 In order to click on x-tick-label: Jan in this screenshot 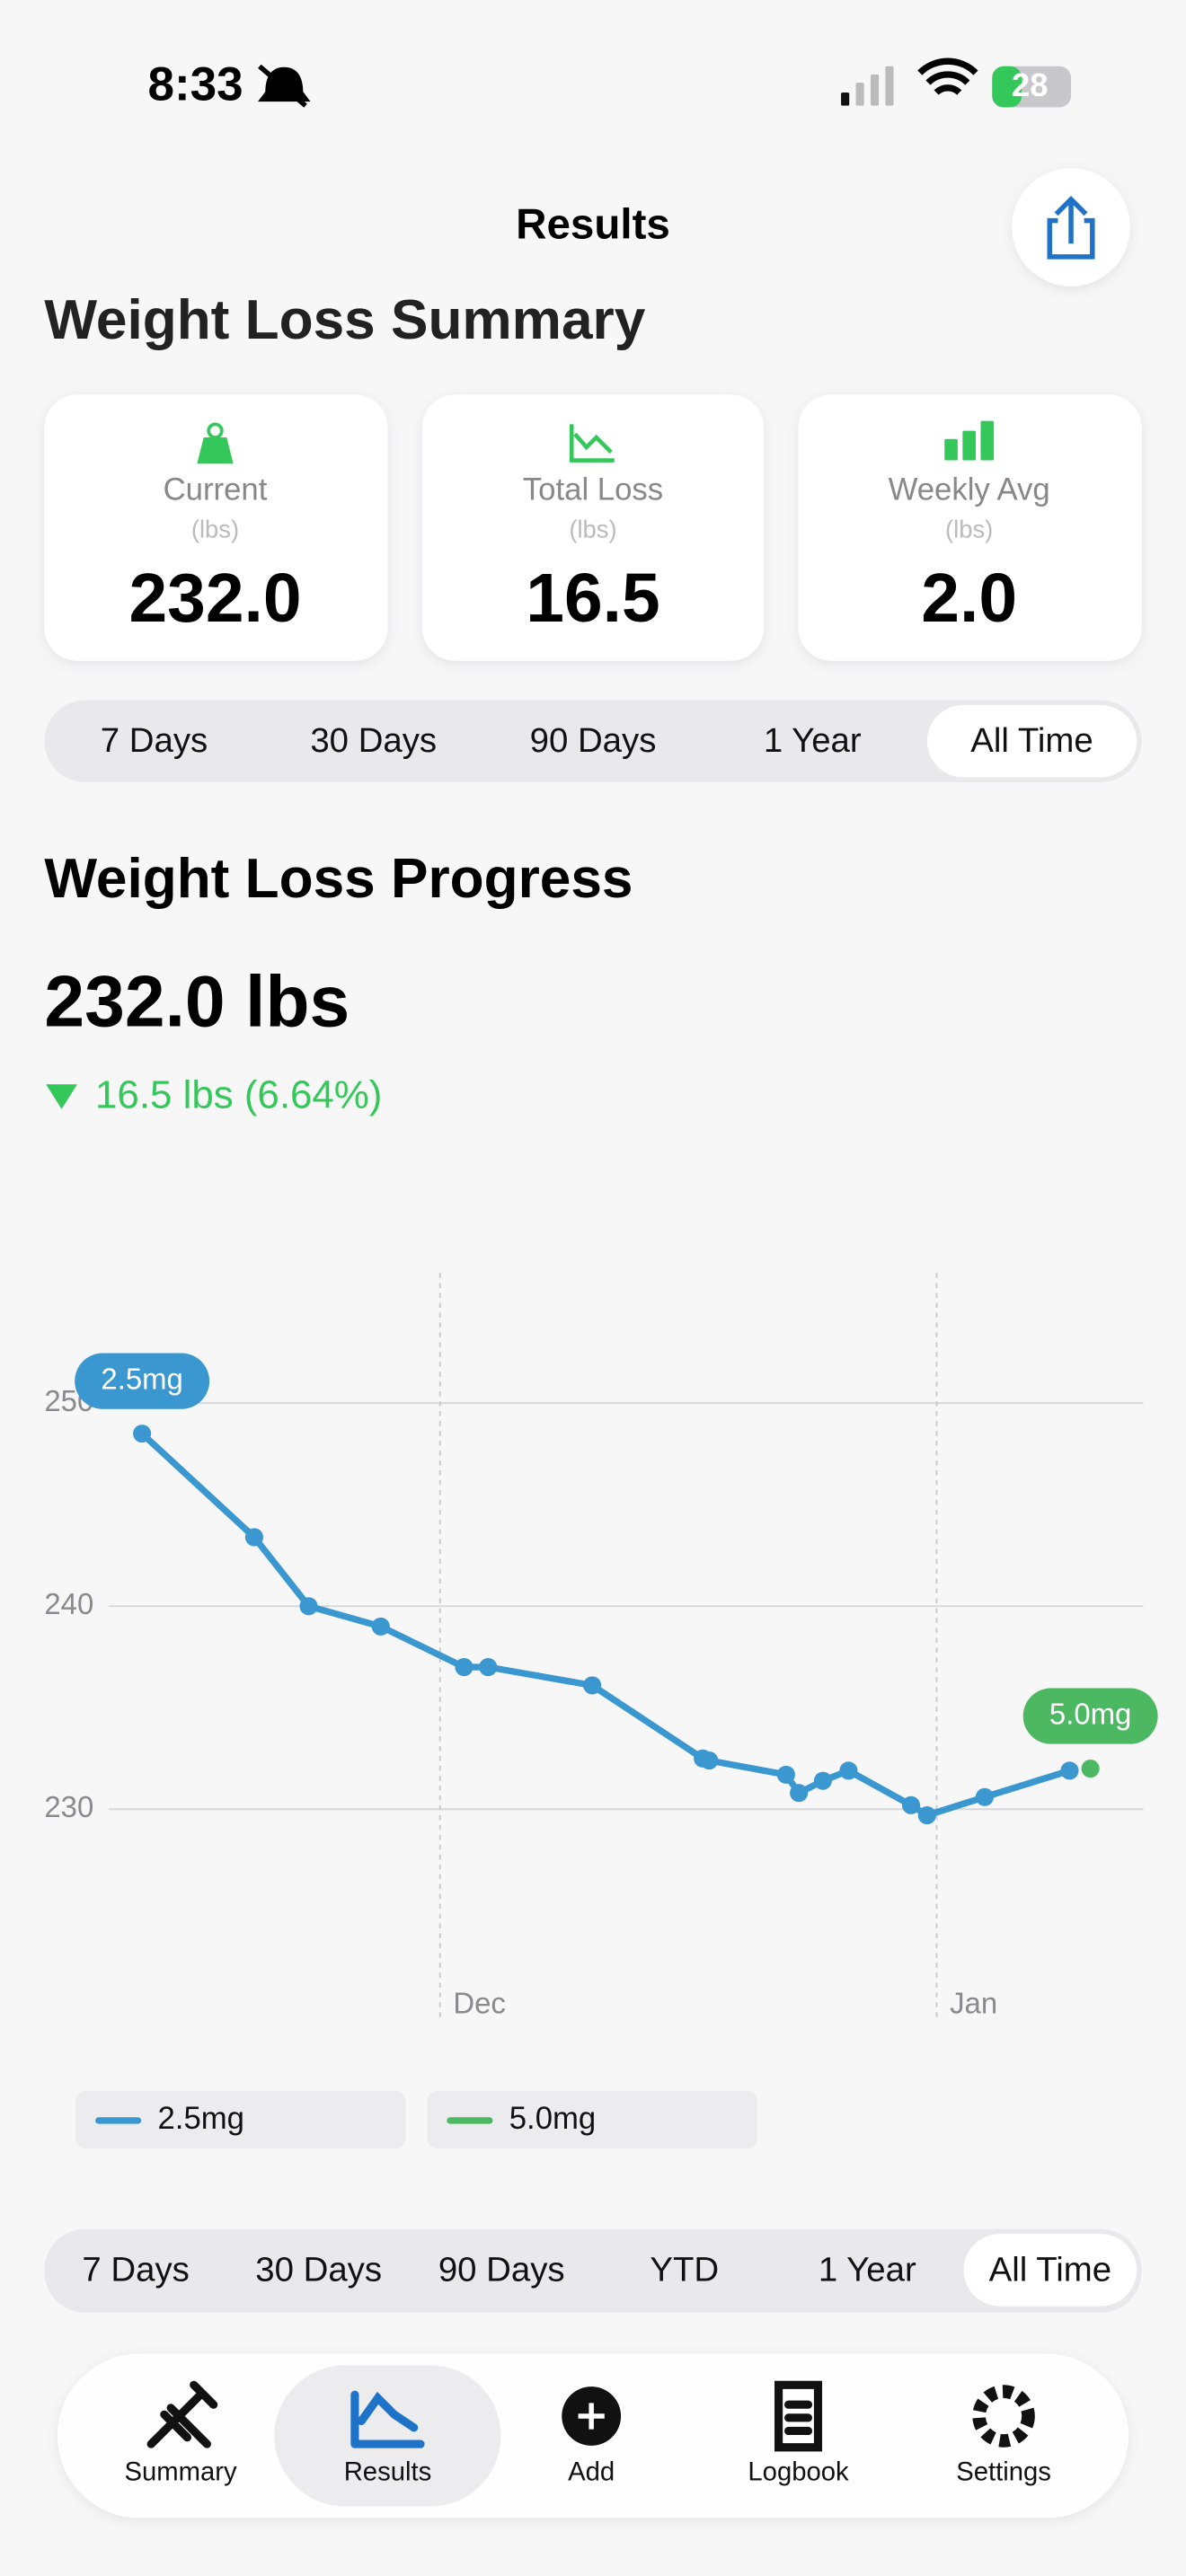, I will do `click(973, 2003)`.